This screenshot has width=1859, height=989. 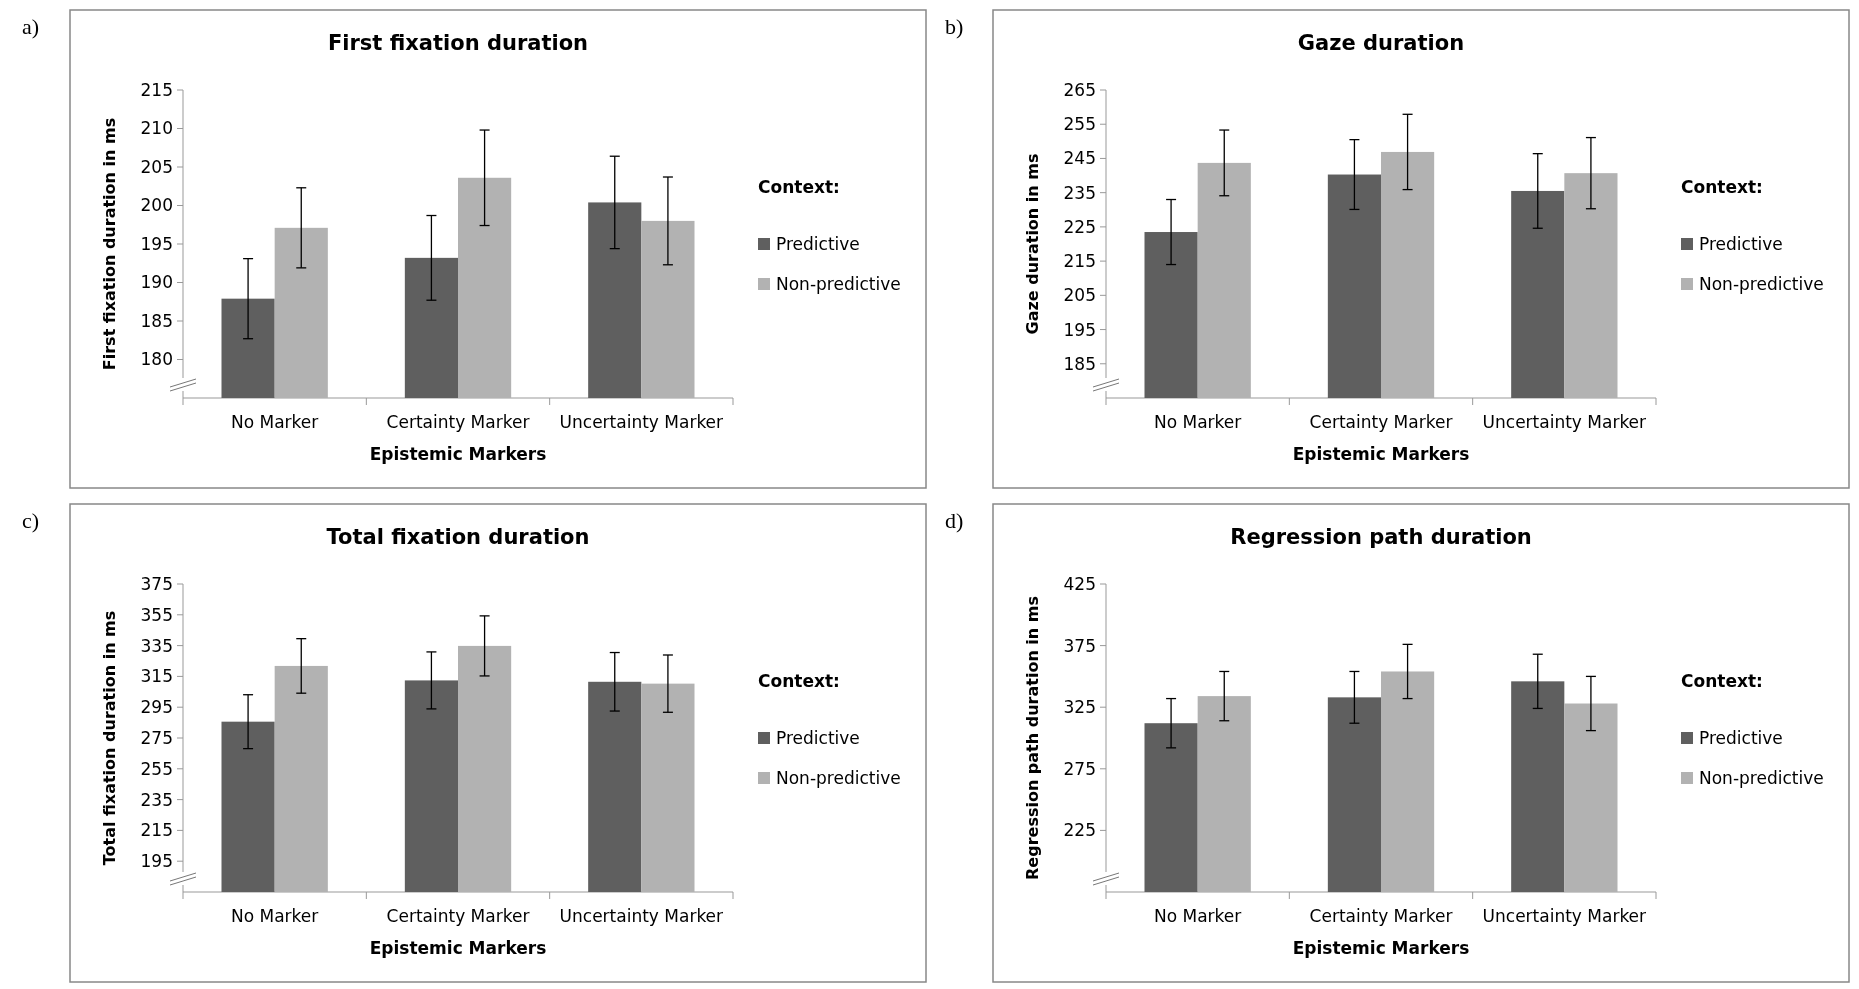 What do you see at coordinates (1079, 583) in the screenshot?
I see `y-tick-label: 425` at bounding box center [1079, 583].